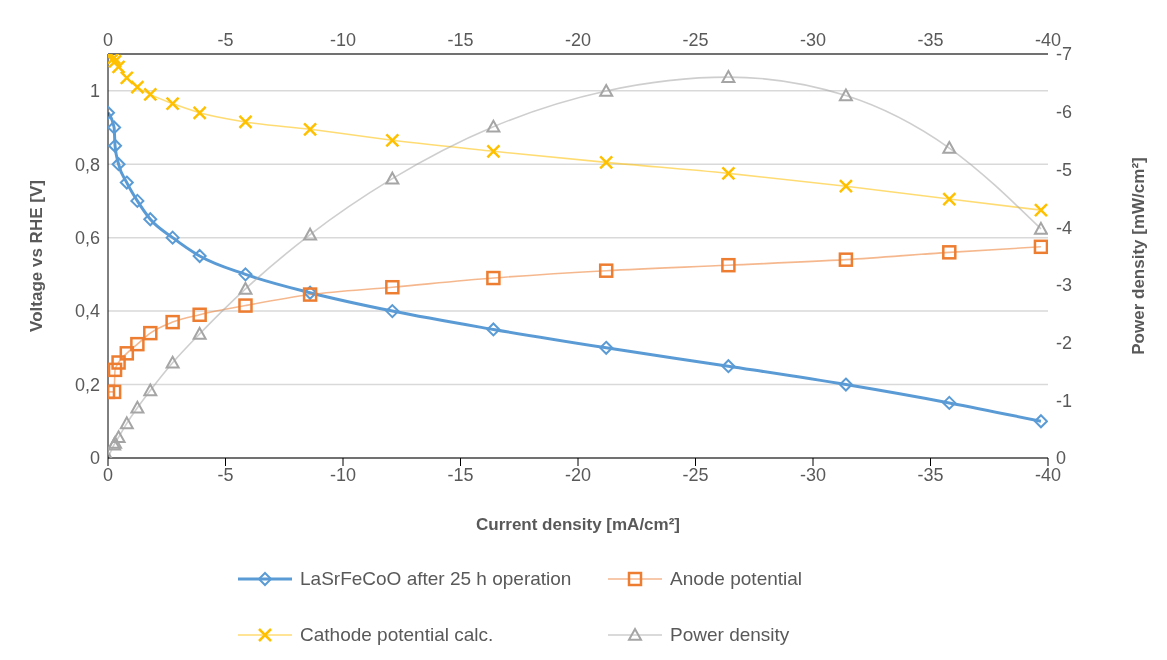 The width and height of the screenshot is (1167, 660). What do you see at coordinates (1064, 342) in the screenshot?
I see `y2-tick-label: -2` at bounding box center [1064, 342].